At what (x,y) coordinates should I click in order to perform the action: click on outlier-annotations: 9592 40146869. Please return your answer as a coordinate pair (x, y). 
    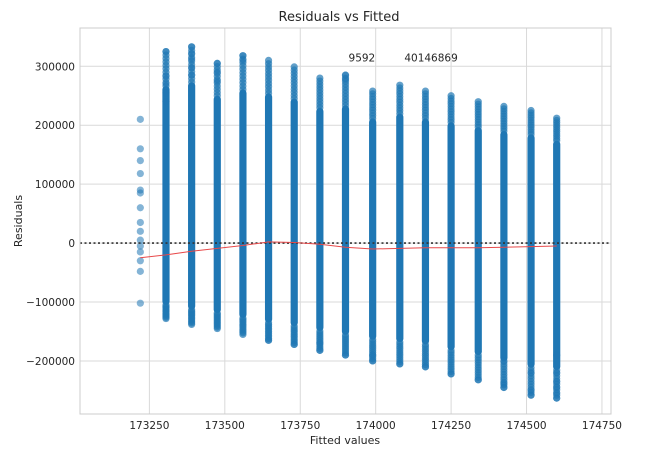
    Looking at the image, I should click on (403, 59).